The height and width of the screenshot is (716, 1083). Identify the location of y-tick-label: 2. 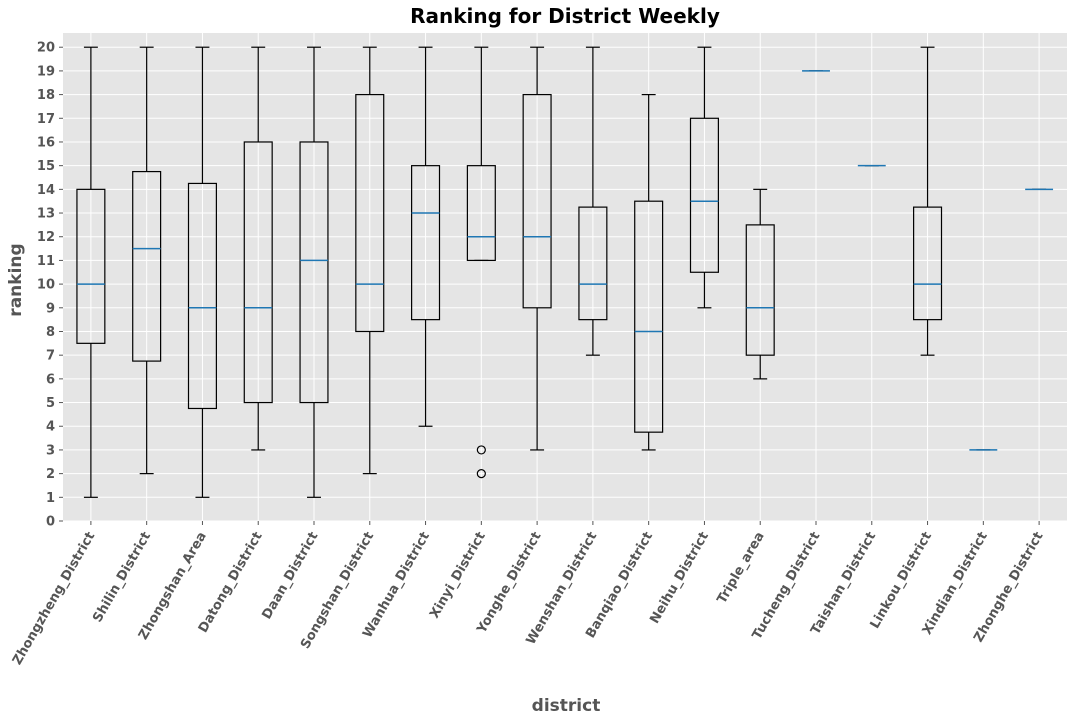
(50, 474).